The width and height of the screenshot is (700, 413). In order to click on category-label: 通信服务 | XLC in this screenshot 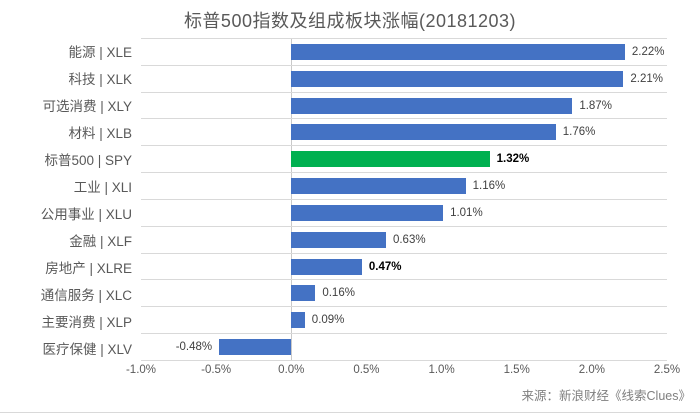, I will do `click(86, 295)`.